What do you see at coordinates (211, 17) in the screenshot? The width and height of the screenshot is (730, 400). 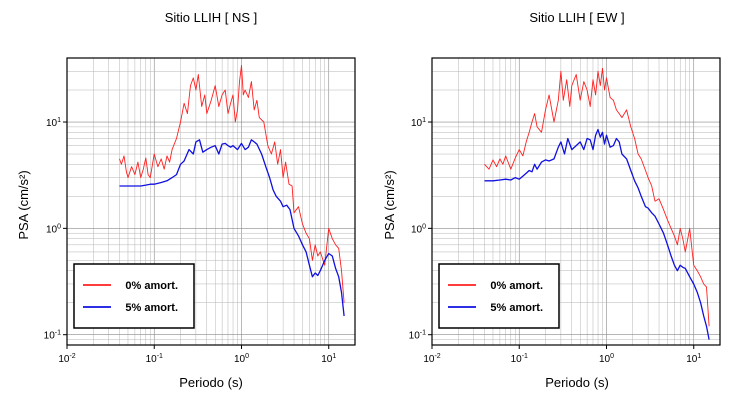 I see `chart-title: Sitio LLIH [ NS ]` at bounding box center [211, 17].